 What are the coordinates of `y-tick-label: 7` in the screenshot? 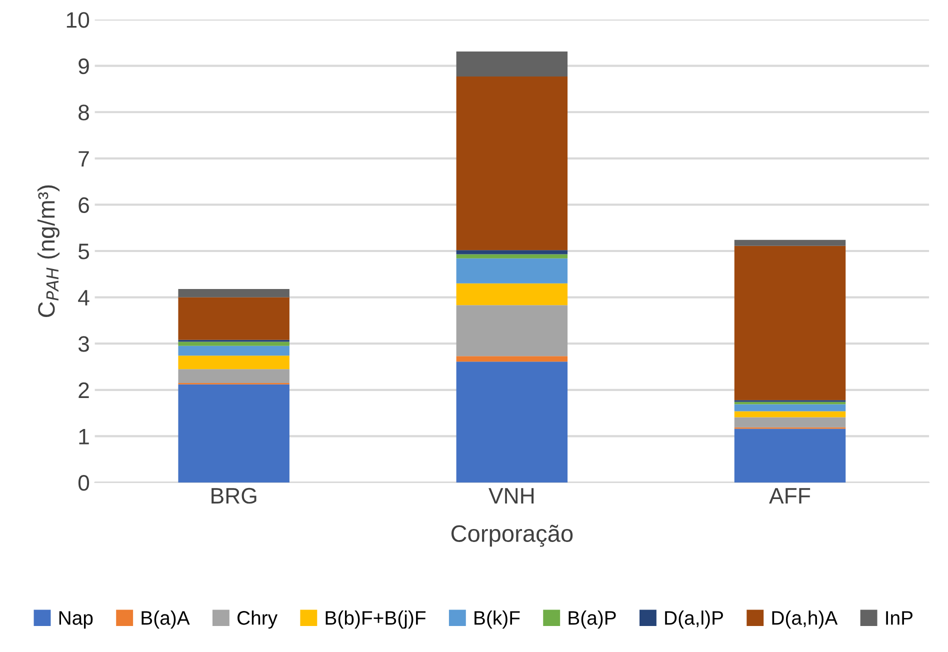 It's located at (83, 158).